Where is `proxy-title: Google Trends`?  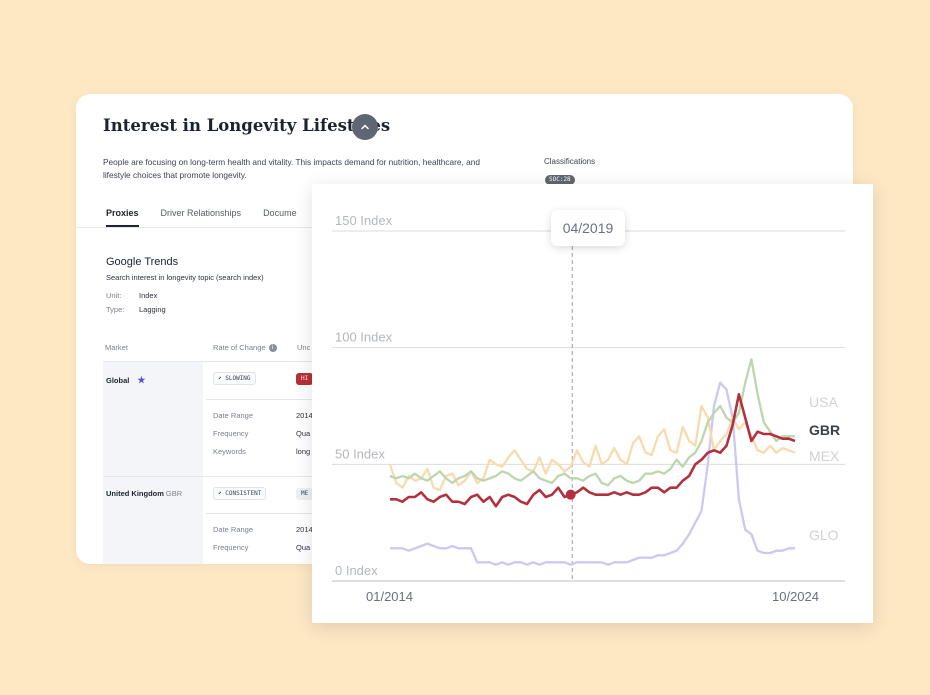
proxy-title: Google Trends is located at coordinates (142, 262).